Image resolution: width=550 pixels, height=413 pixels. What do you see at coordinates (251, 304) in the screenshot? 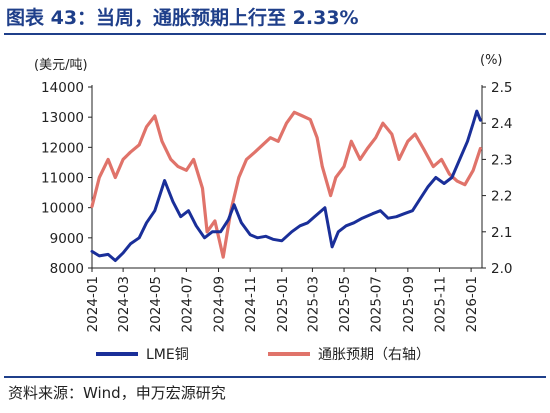
I see `x-tick-label: 2024-11` at bounding box center [251, 304].